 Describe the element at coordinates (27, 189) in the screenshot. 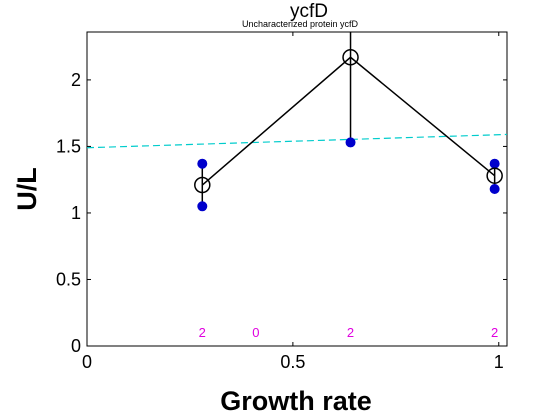

I see `y-axis-label: U/L` at that location.